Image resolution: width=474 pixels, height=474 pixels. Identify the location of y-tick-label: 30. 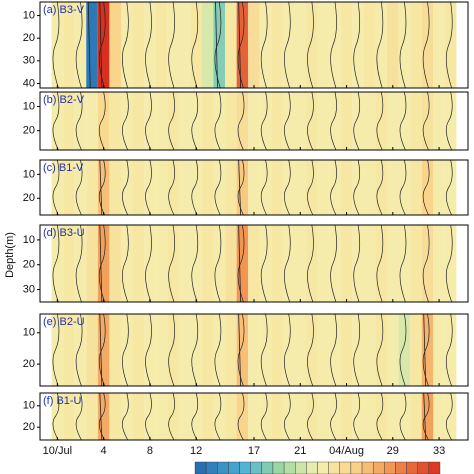
(29, 289).